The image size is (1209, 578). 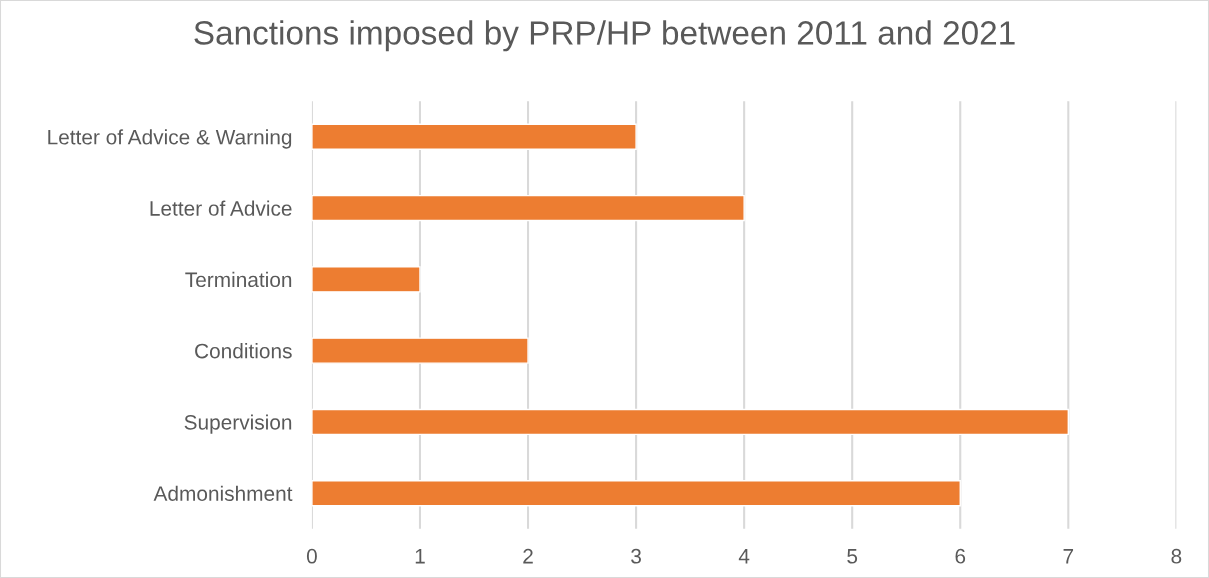 I want to click on x-tick-label: 7, so click(x=1068, y=556).